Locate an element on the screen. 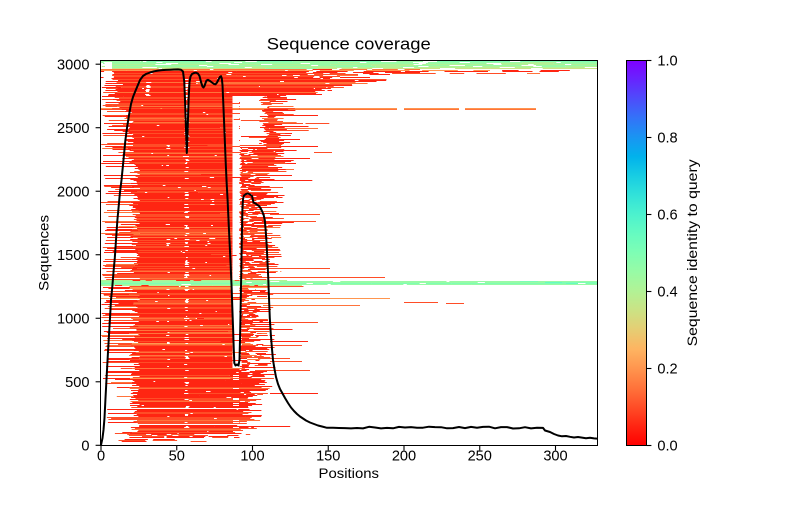 Image resolution: width=800 pixels, height=505 pixels. svg-text: 2000 is located at coordinates (73, 192).